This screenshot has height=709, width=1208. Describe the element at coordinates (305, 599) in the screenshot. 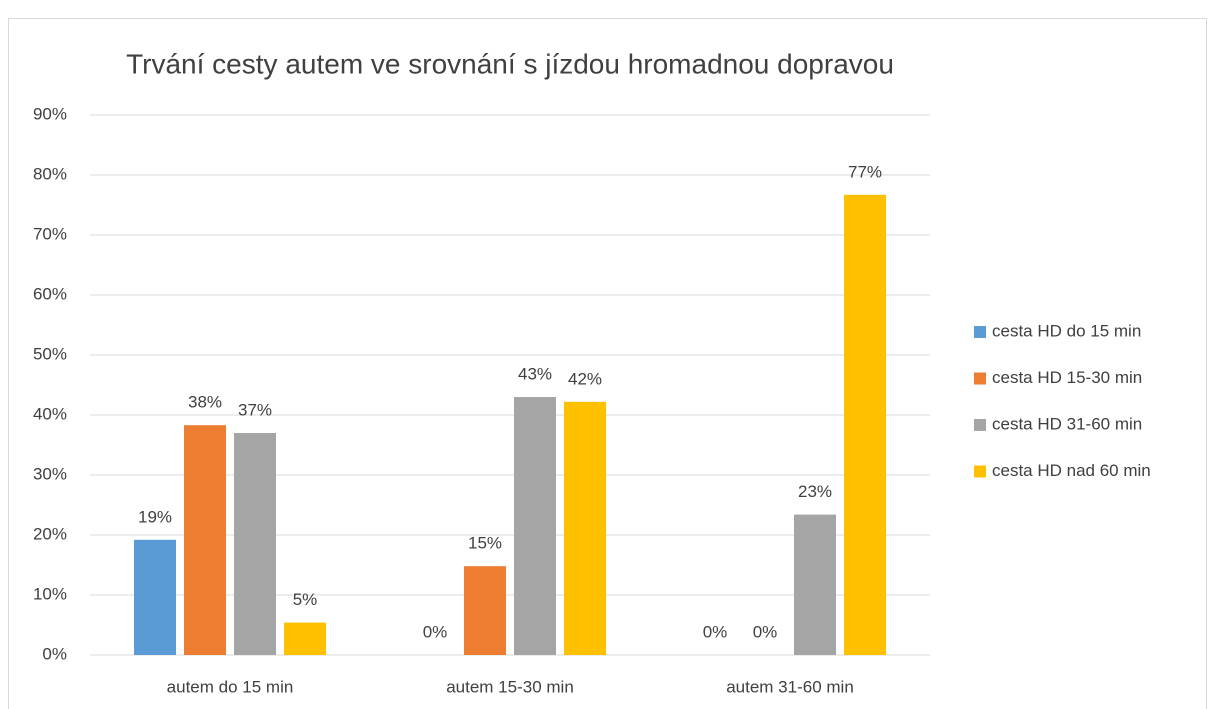

I see `data-label: 5%` at that location.